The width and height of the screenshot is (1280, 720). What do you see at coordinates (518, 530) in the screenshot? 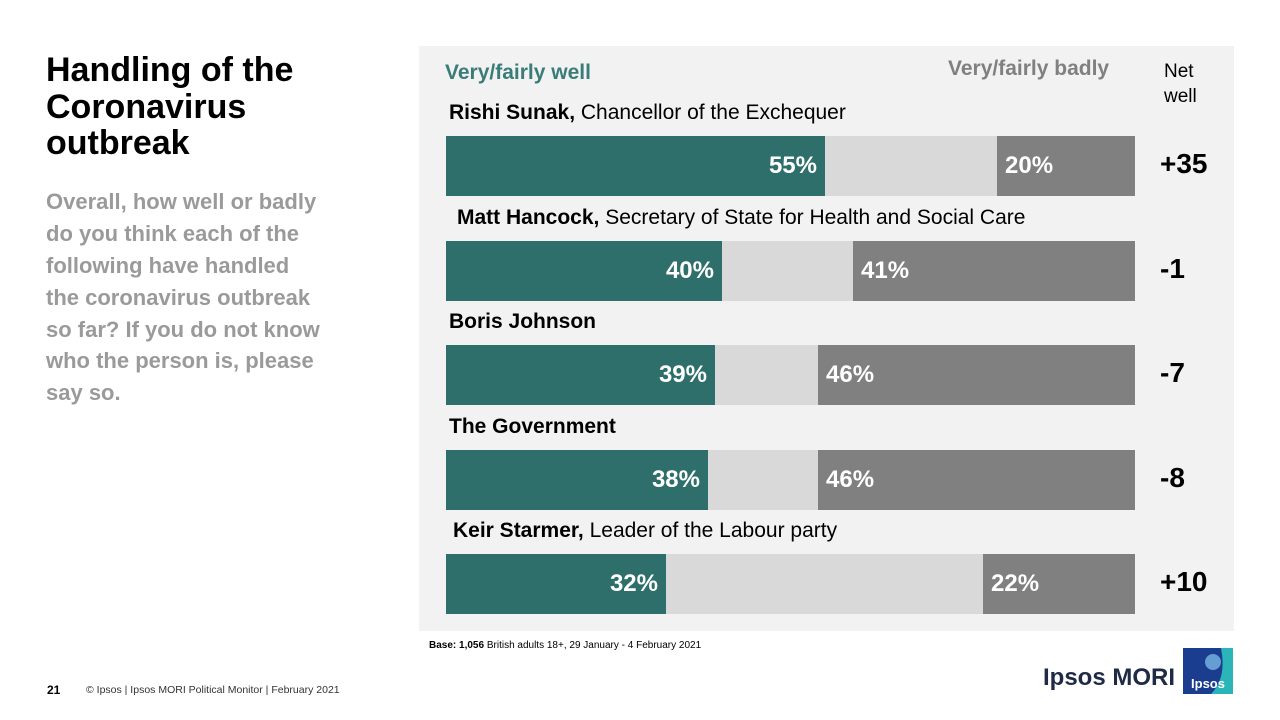
I see `row-label-name: Keir Starmer,` at bounding box center [518, 530].